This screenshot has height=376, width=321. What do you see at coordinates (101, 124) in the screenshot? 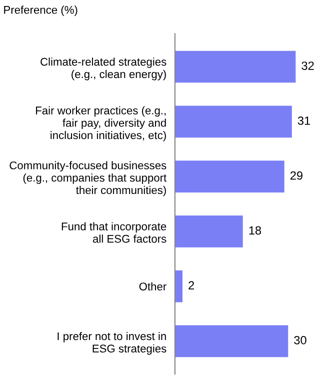
I see `y-tick-label: Fair worker practices (e.g., fair pay, diversity and inclusion initiatives, etc)` at bounding box center [101, 124].